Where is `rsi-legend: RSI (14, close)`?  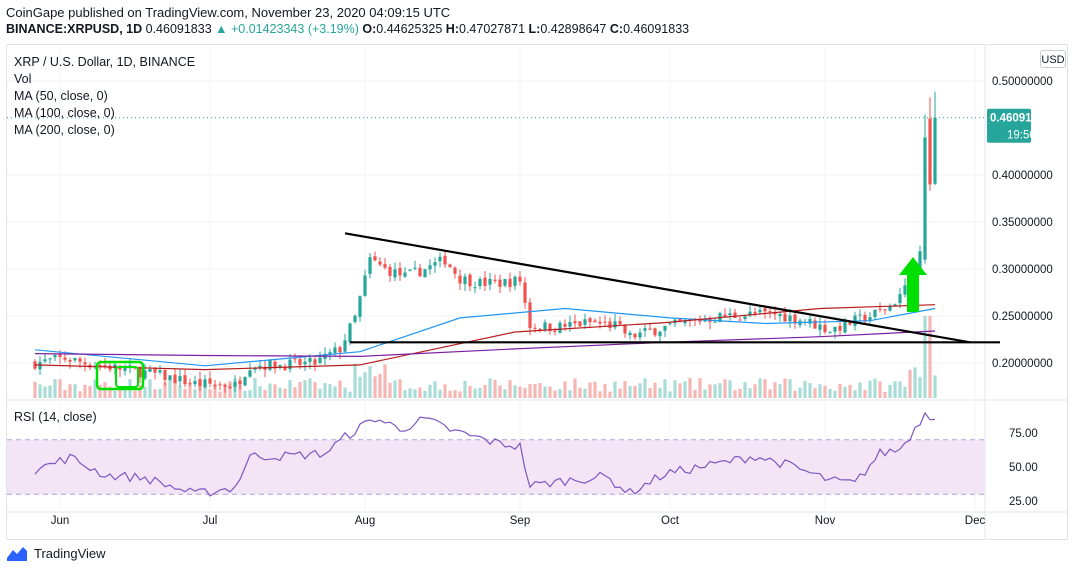
rsi-legend: RSI (14, close) is located at coordinates (55, 417).